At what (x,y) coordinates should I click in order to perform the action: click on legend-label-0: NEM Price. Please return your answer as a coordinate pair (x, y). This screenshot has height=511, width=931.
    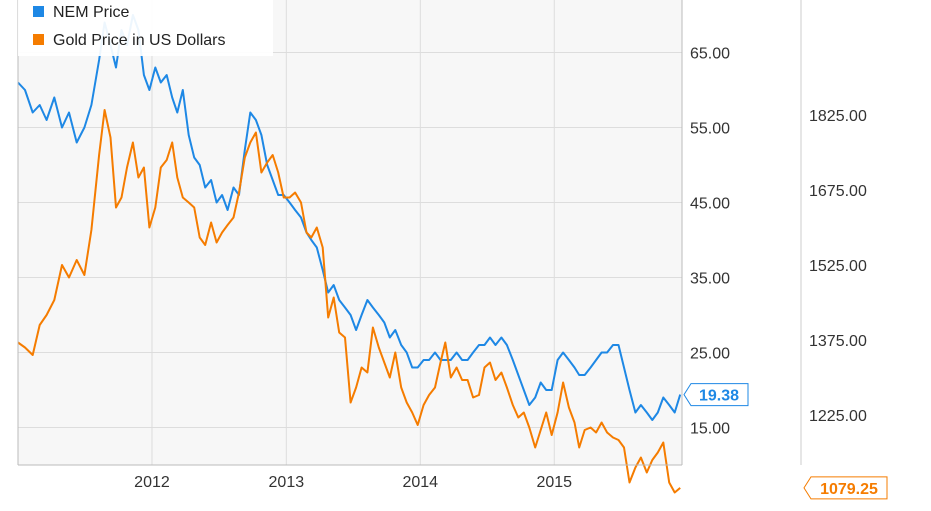
    Looking at the image, I should click on (91, 12).